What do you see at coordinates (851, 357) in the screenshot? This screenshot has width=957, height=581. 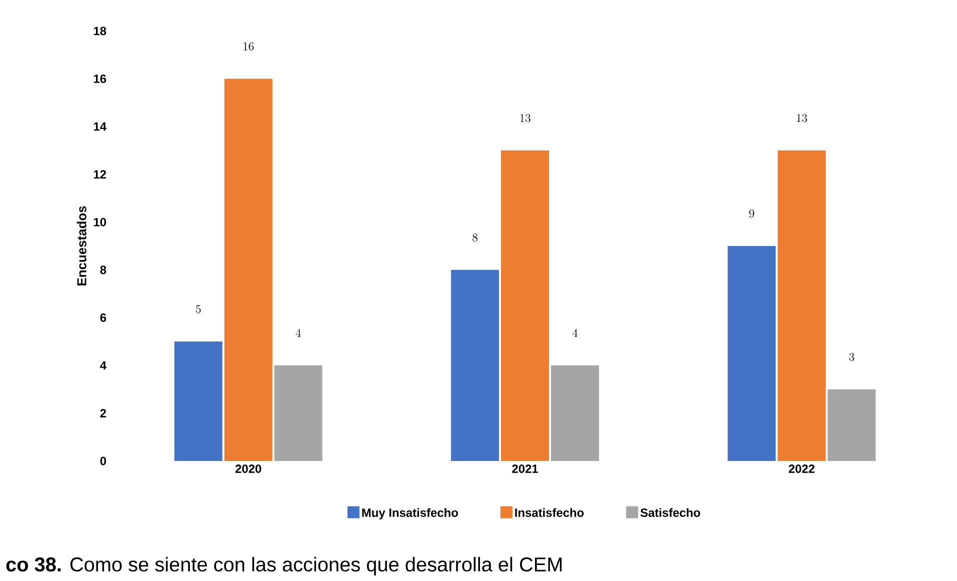 I see `data-label: 3` at bounding box center [851, 357].